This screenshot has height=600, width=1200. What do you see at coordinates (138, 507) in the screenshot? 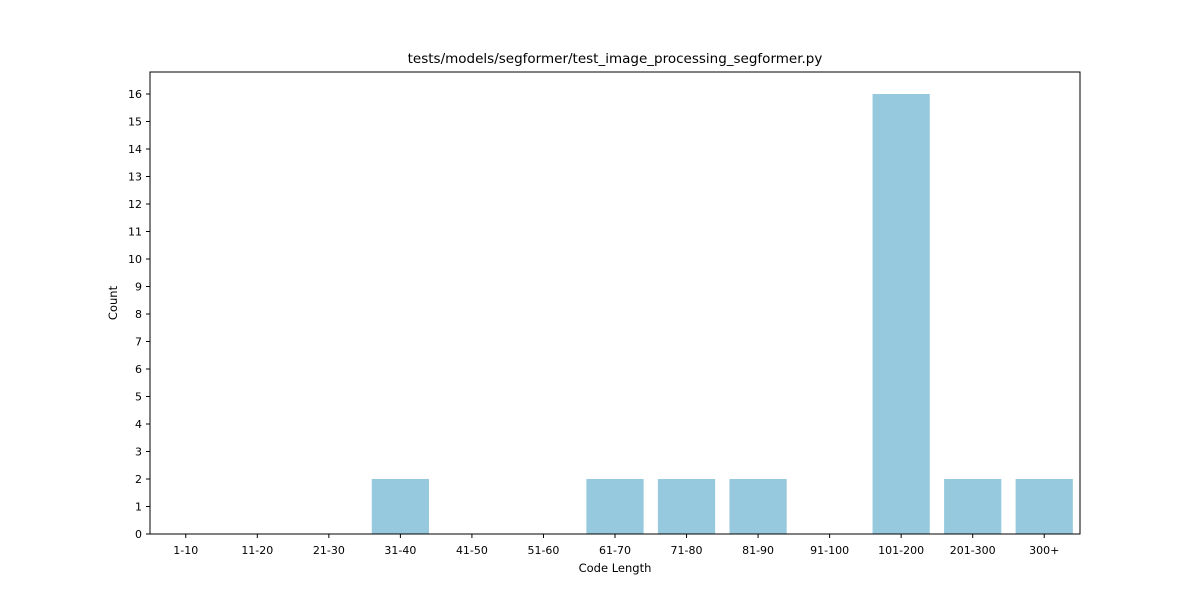
I see `y-tick-label: 1` at bounding box center [138, 507].